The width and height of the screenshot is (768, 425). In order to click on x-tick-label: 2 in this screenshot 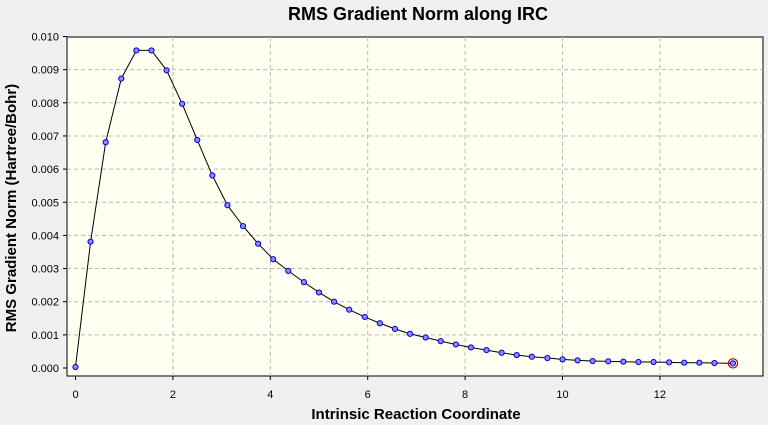, I will do `click(173, 395)`.